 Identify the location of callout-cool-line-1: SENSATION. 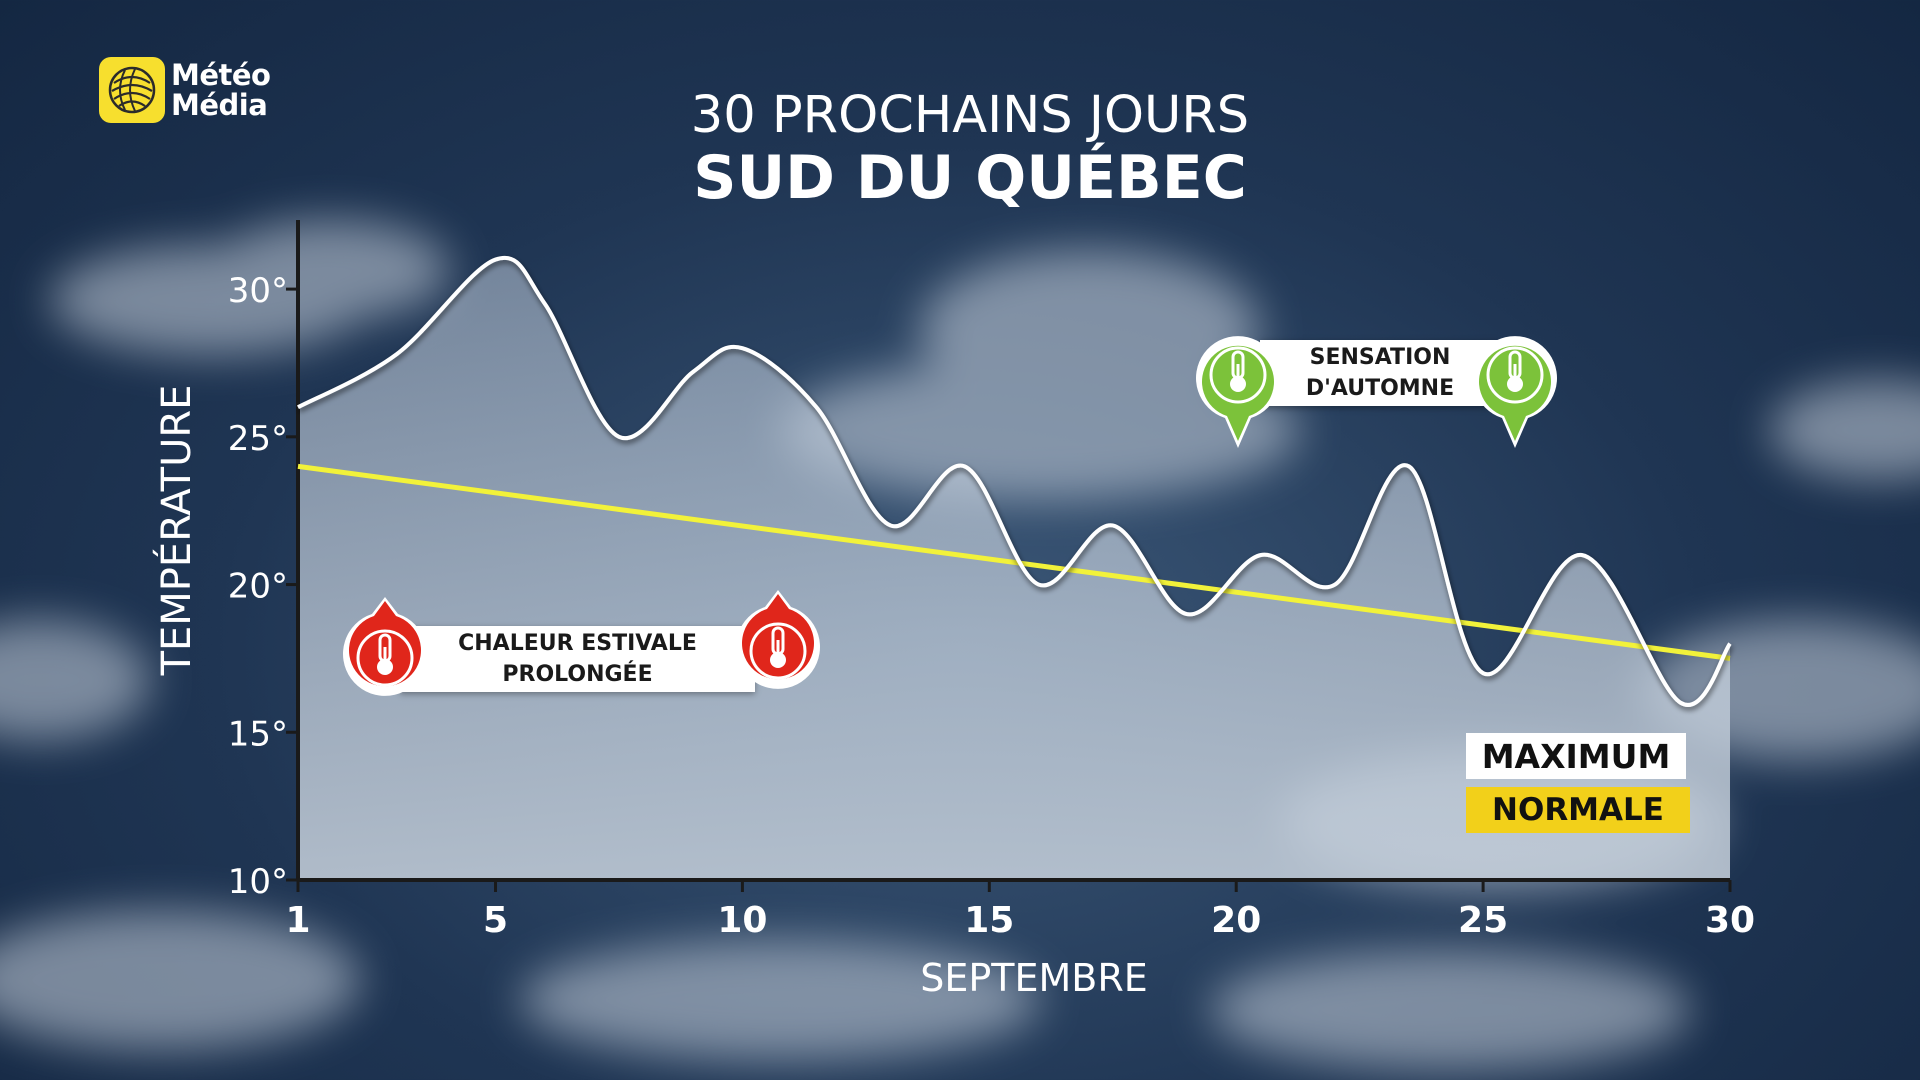
(1380, 357).